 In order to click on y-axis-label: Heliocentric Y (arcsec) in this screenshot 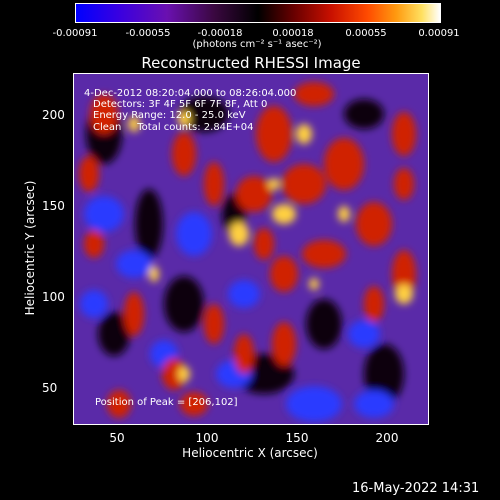, I will do `click(30, 248)`.